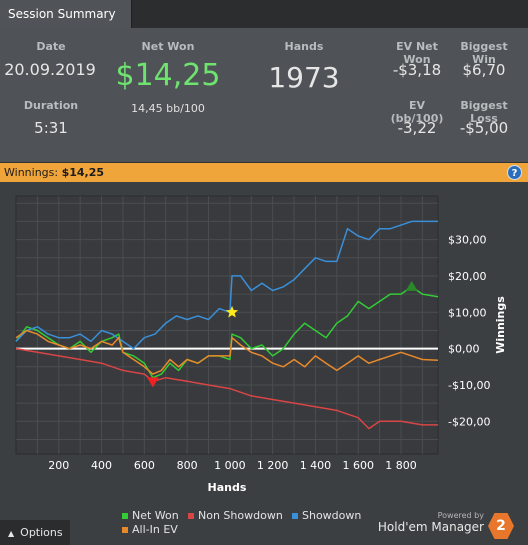 This screenshot has width=528, height=545. What do you see at coordinates (144, 465) in the screenshot?
I see `x-tick-label: 600` at bounding box center [144, 465].